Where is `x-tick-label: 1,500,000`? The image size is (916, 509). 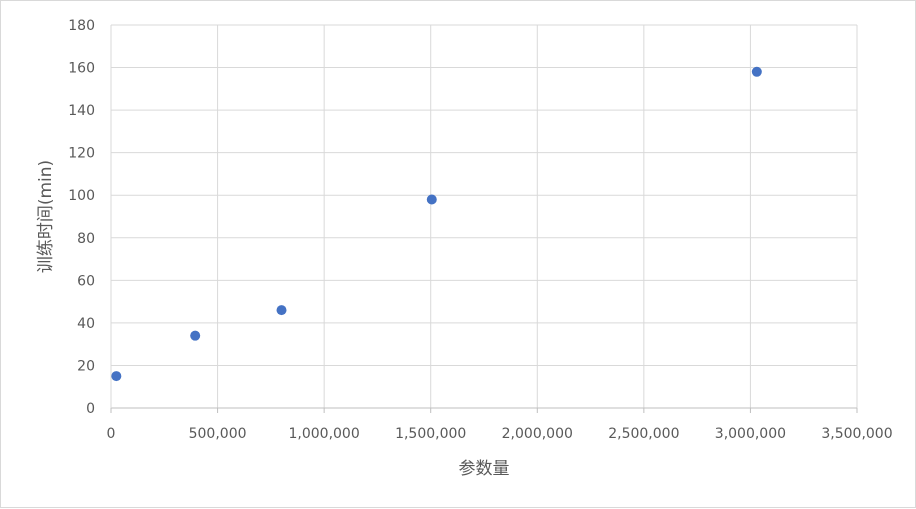 x-tick-label: 1,500,000 is located at coordinates (430, 434).